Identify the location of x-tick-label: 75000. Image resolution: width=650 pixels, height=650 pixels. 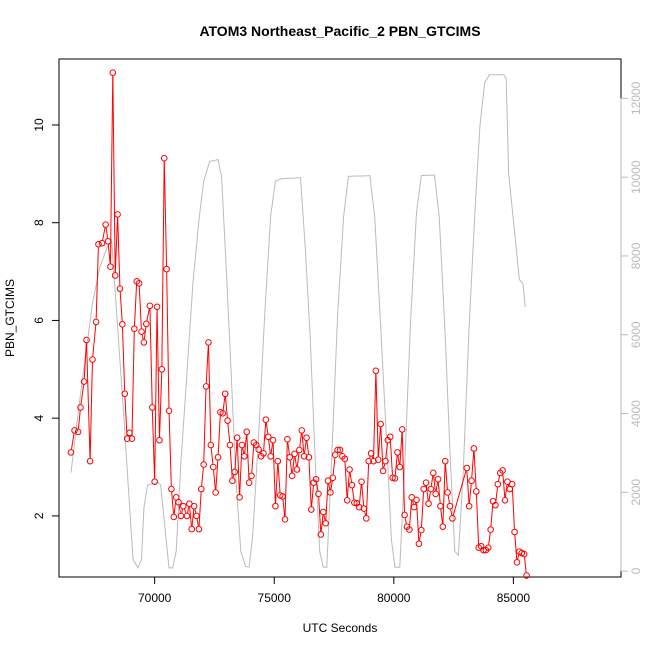
(275, 598).